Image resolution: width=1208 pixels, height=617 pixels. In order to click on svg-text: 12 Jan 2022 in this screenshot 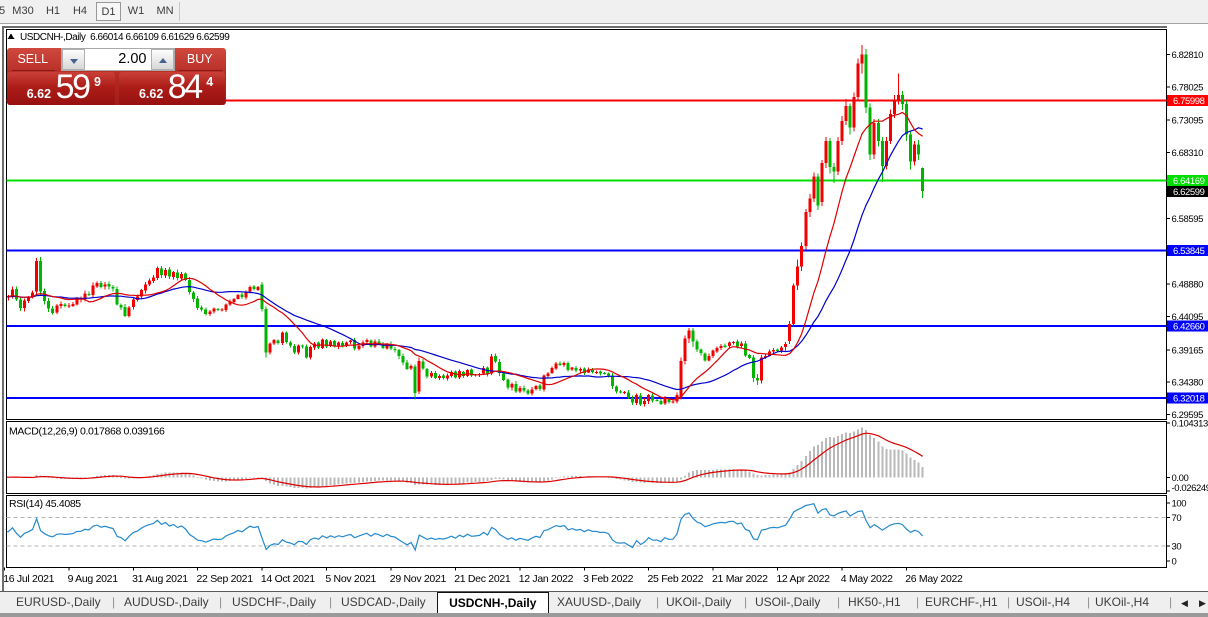, I will do `click(546, 579)`.